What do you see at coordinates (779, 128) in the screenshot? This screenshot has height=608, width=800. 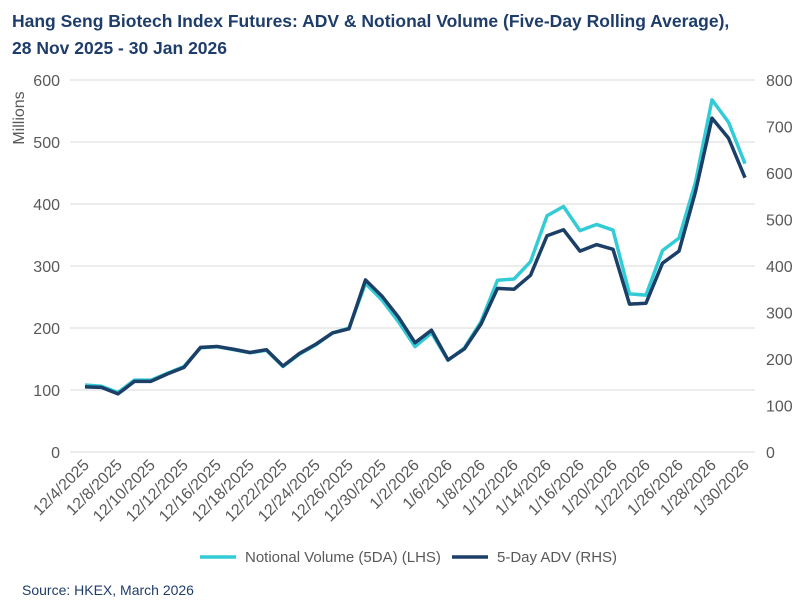 I see `y-tick-label-right: 700` at bounding box center [779, 128].